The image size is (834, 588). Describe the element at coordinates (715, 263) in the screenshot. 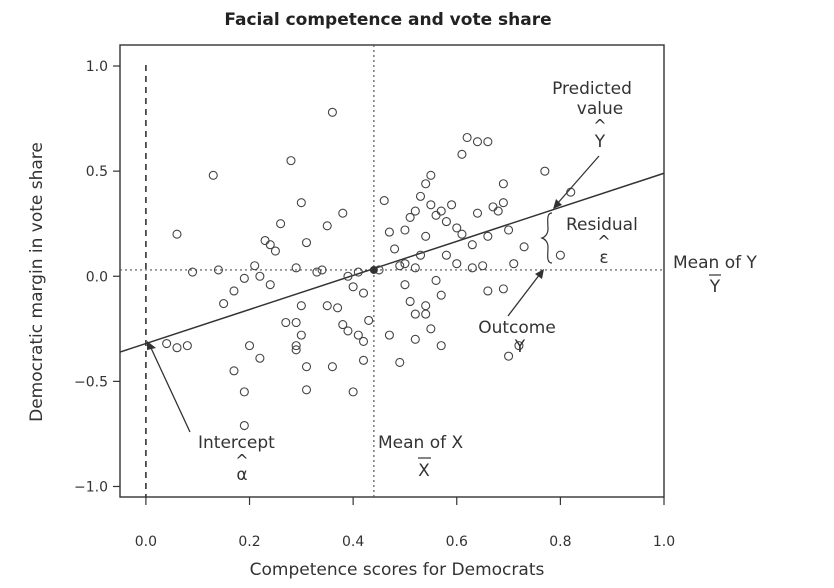

I see `mean-y-label: Mean of Y` at that location.